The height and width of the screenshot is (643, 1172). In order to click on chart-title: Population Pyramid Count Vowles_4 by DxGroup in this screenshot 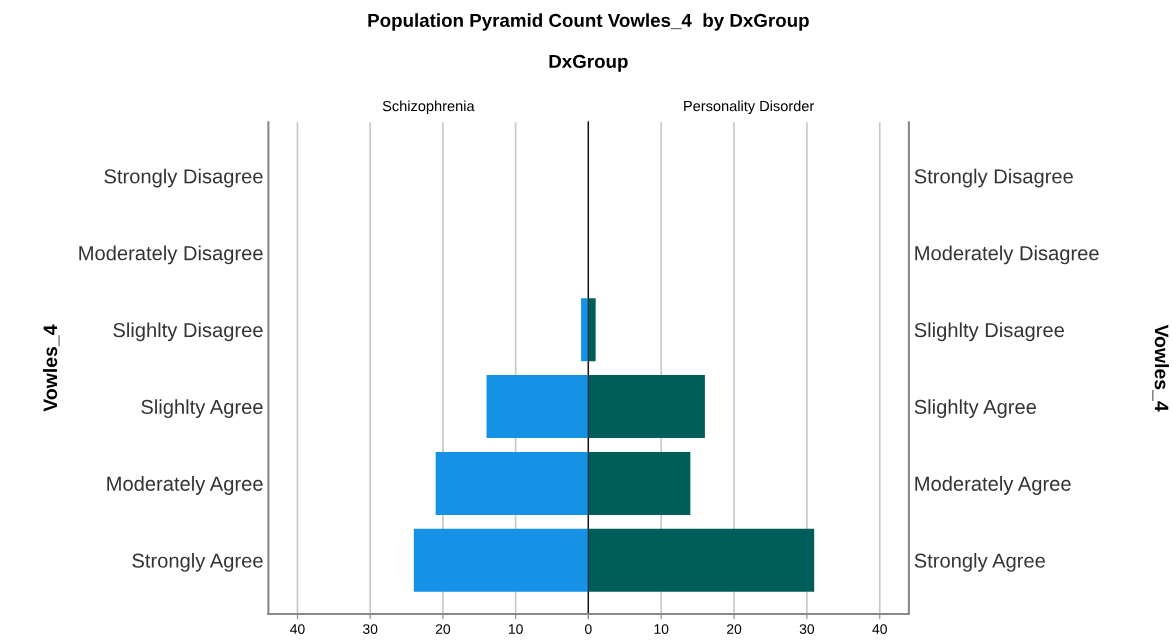, I will do `click(588, 22)`.